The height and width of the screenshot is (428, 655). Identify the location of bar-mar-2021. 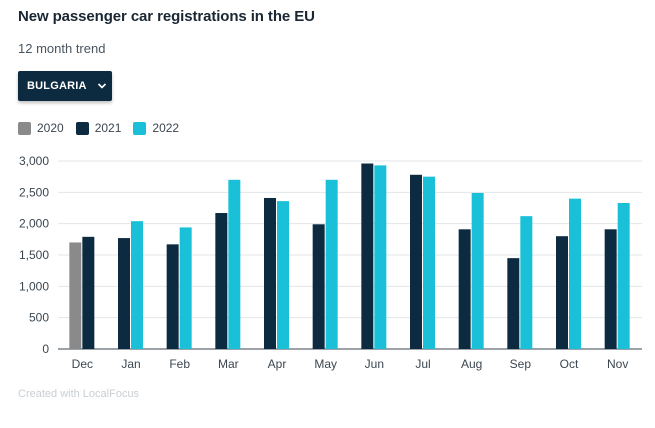
(221, 281).